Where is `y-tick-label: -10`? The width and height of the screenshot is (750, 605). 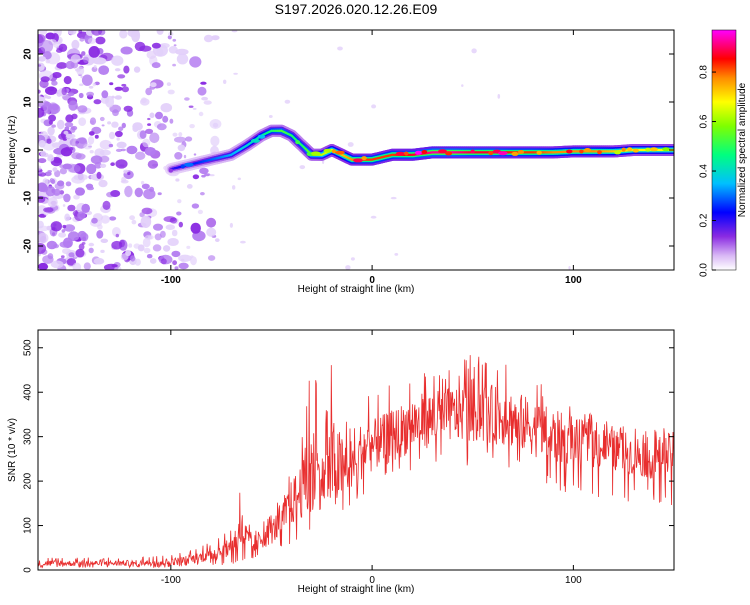
y-tick-label: -10 is located at coordinates (28, 197).